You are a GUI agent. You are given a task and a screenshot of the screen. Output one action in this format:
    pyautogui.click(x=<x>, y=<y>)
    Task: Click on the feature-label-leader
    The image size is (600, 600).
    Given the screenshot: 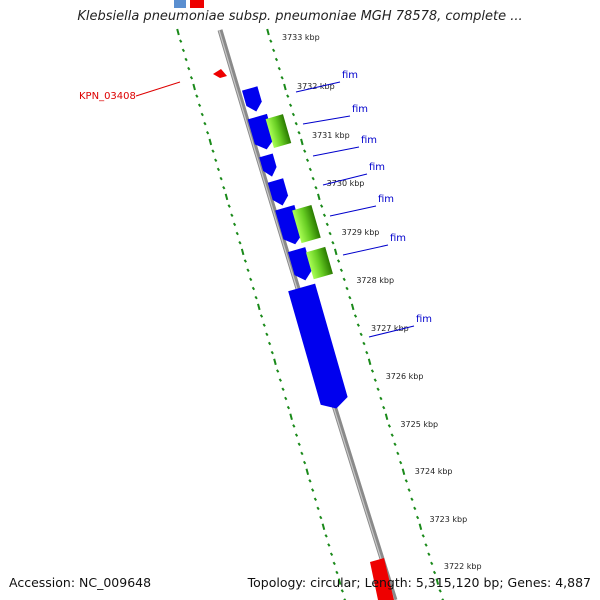 What is the action you would take?
    pyautogui.click(x=158, y=89)
    